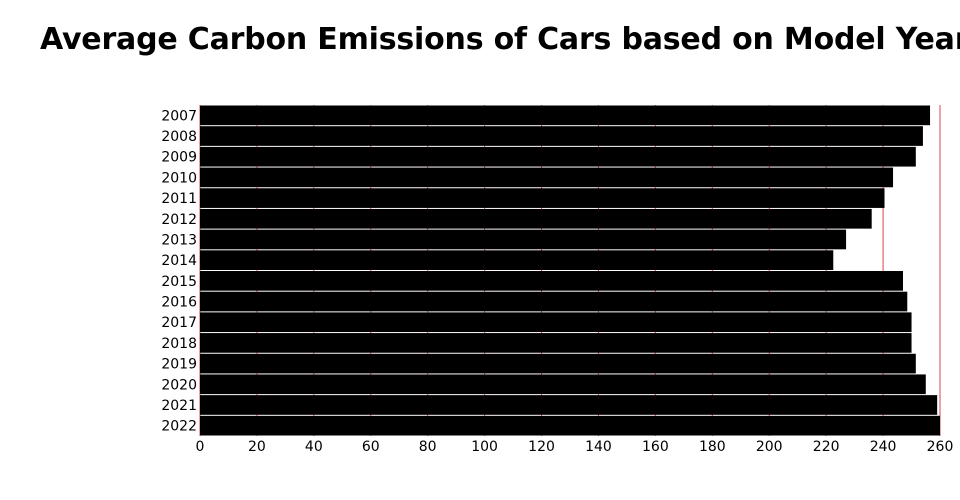 This screenshot has width=960, height=500. I want to click on y-tick-label: 2017, so click(179, 323).